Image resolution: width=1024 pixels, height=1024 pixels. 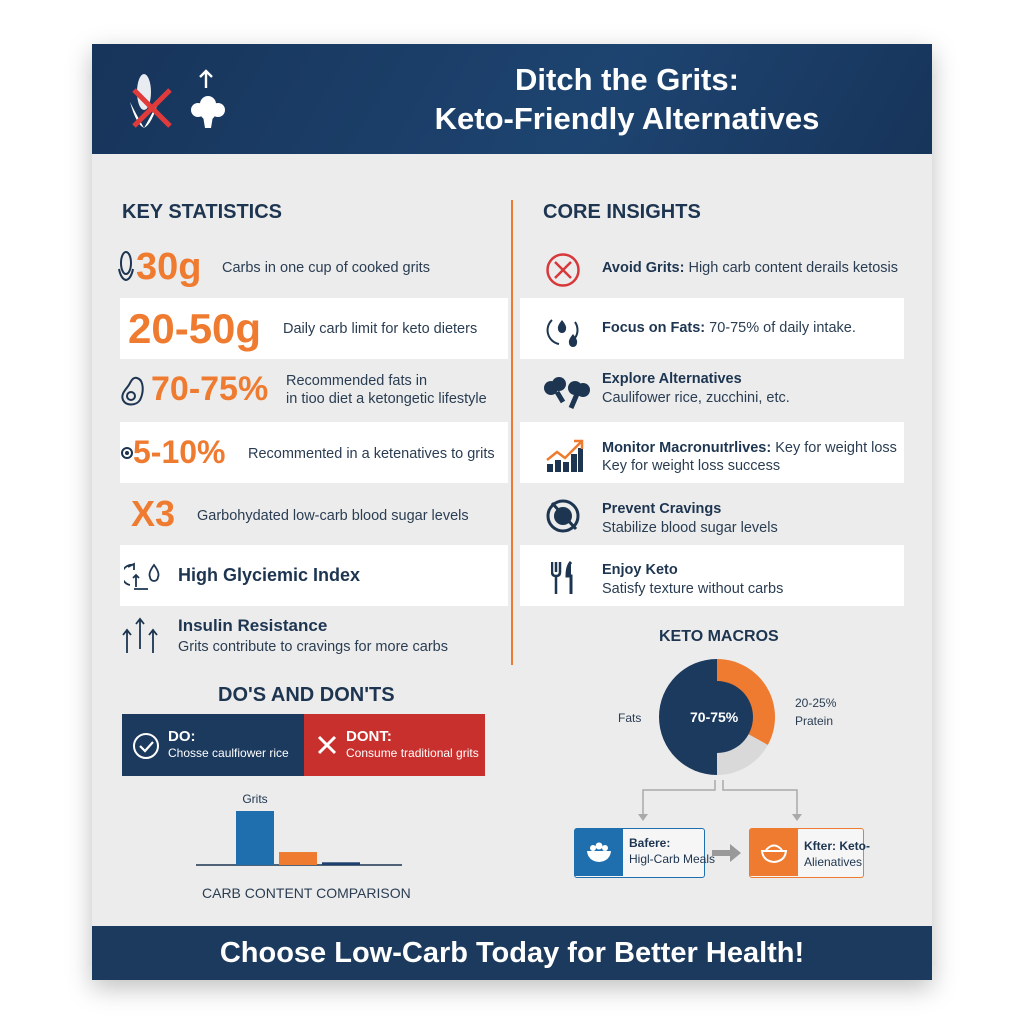 I want to click on insight-title: Enjoy Keto, so click(x=640, y=570).